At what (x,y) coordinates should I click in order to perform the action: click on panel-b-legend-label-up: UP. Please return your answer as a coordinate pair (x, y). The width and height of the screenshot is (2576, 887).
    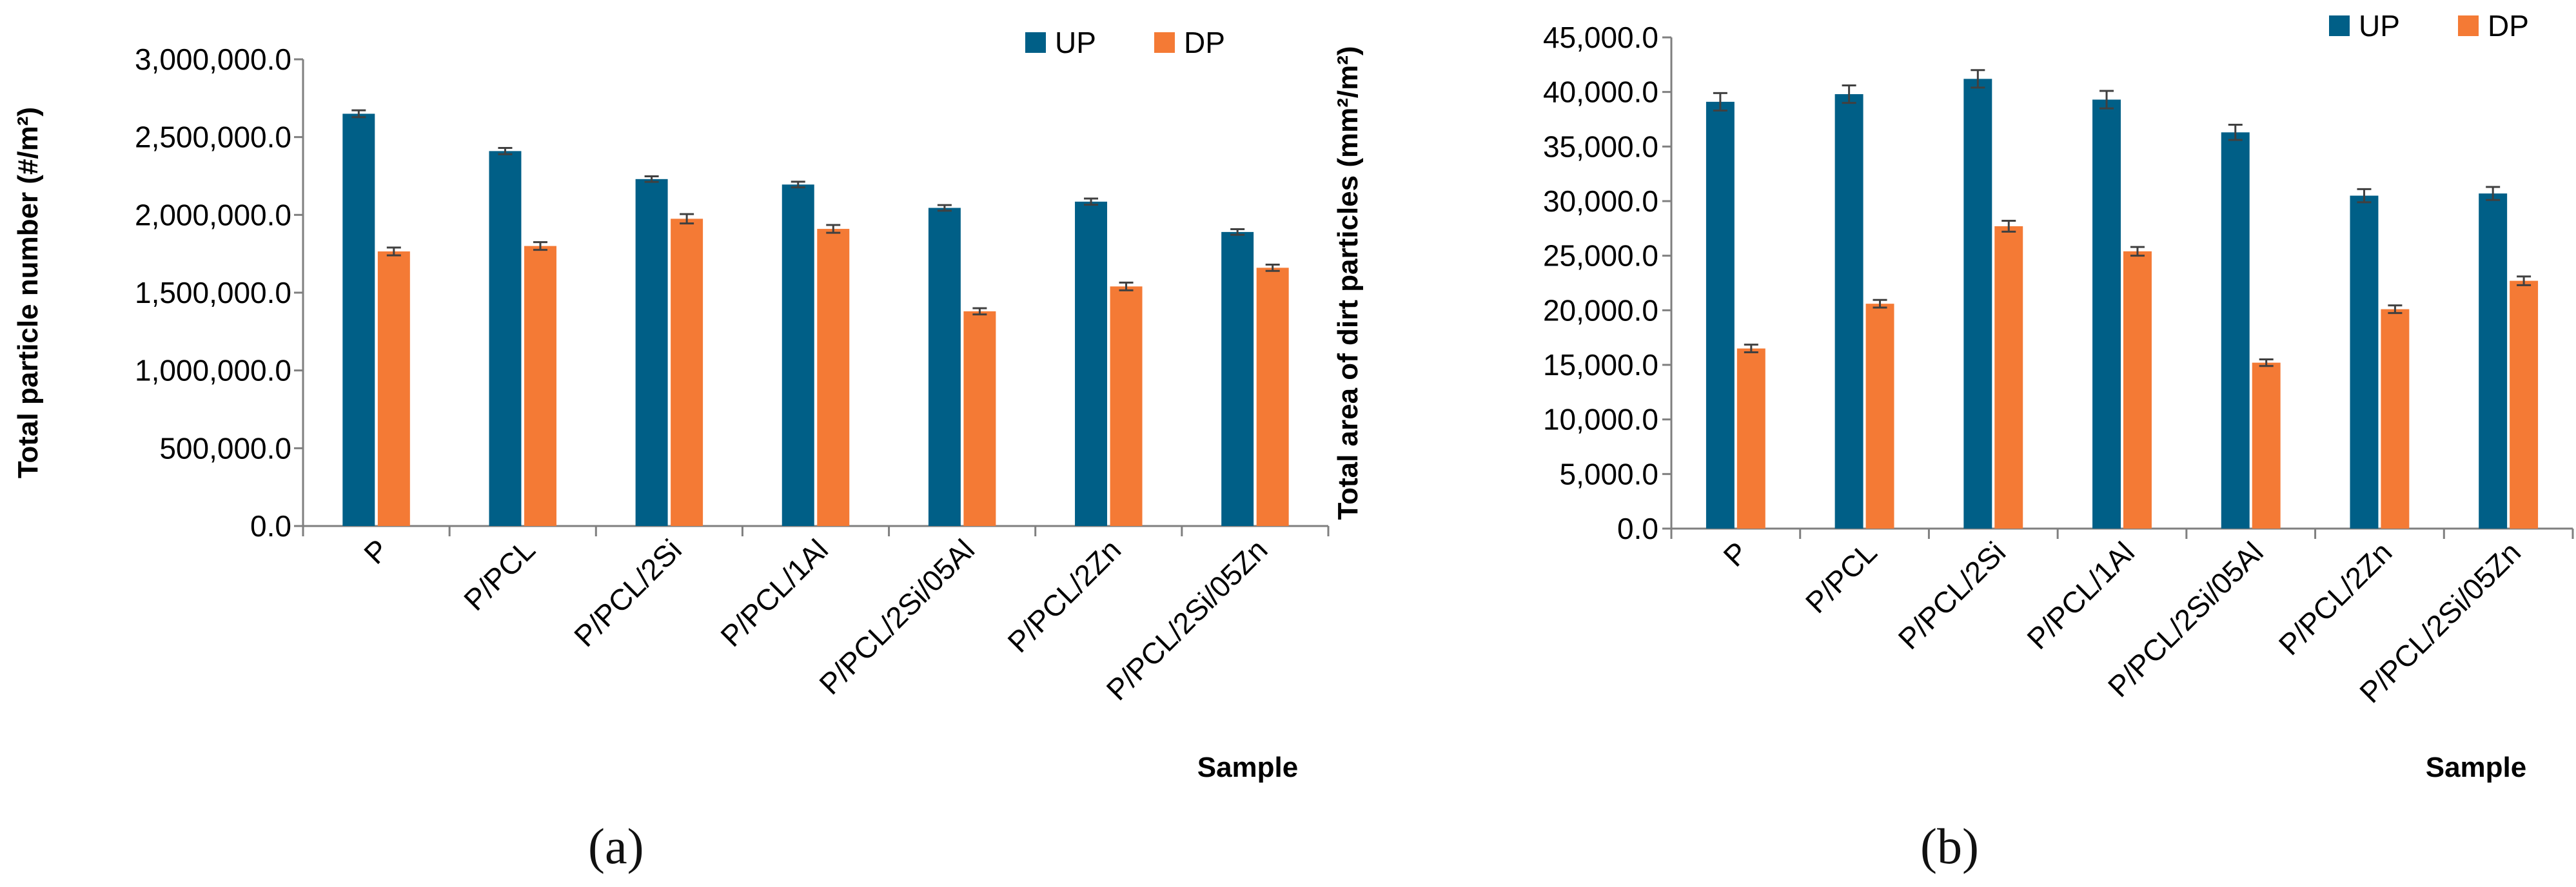
    Looking at the image, I should click on (2379, 26).